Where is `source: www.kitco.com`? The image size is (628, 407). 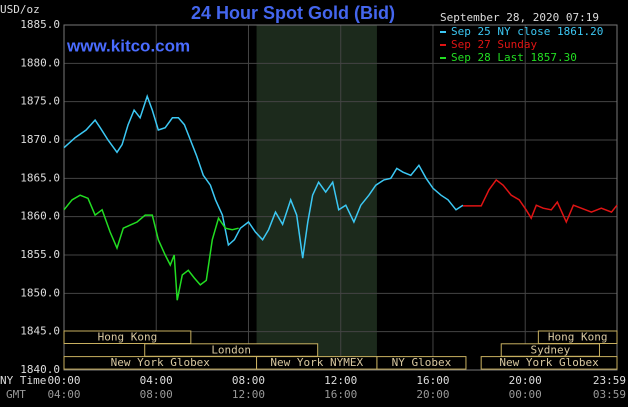 source: www.kitco.com is located at coordinates (128, 45).